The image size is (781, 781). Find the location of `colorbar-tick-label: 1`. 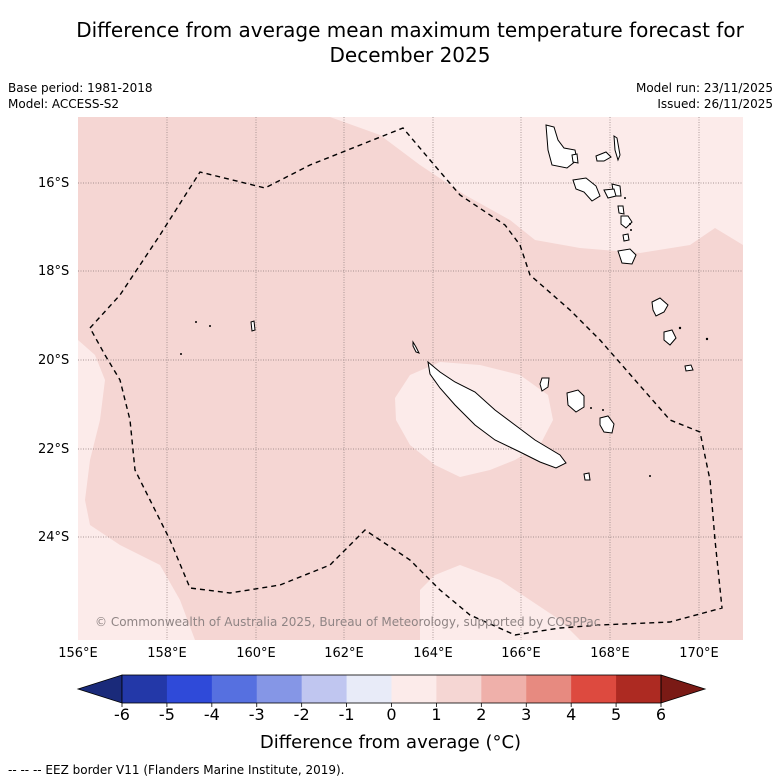

colorbar-tick-label: 1 is located at coordinates (436, 714).